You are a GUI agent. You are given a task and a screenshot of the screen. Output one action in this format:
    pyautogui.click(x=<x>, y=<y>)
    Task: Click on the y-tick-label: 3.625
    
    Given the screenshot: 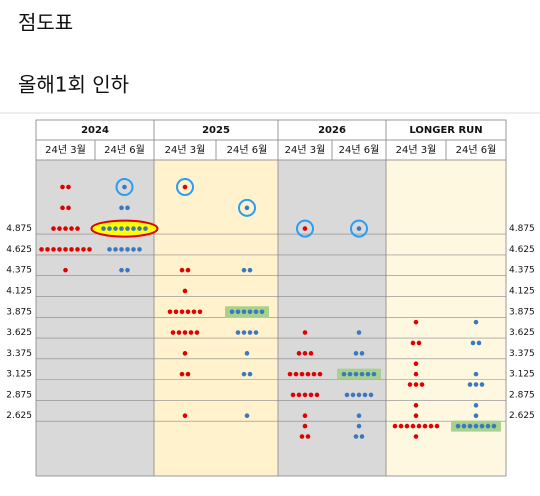 What is the action you would take?
    pyautogui.click(x=19, y=333)
    